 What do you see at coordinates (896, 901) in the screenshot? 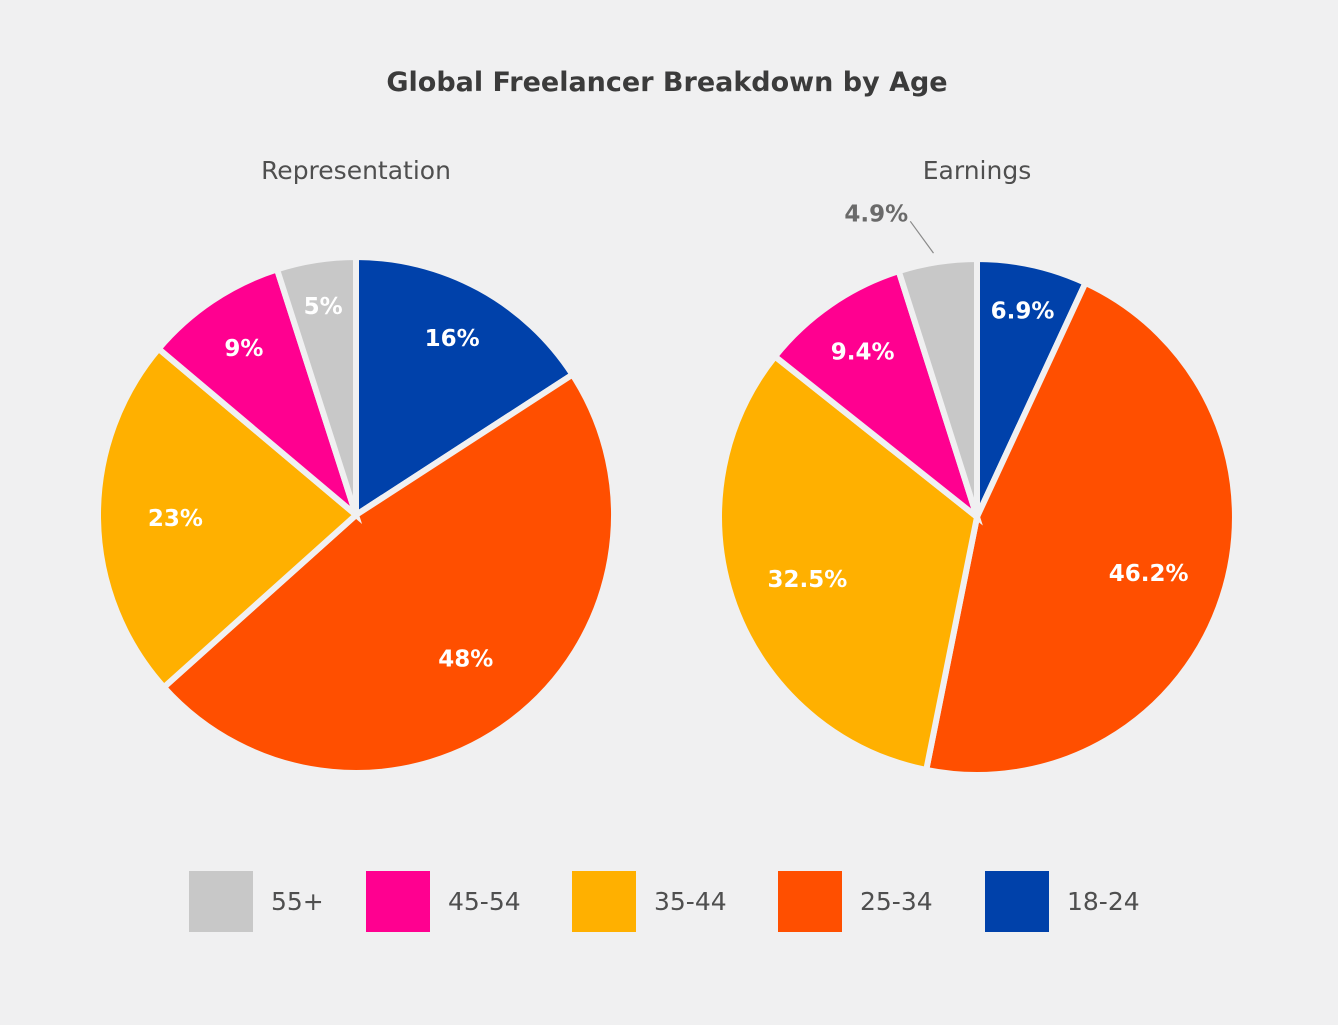
I see `legend-label: 25-34` at bounding box center [896, 901].